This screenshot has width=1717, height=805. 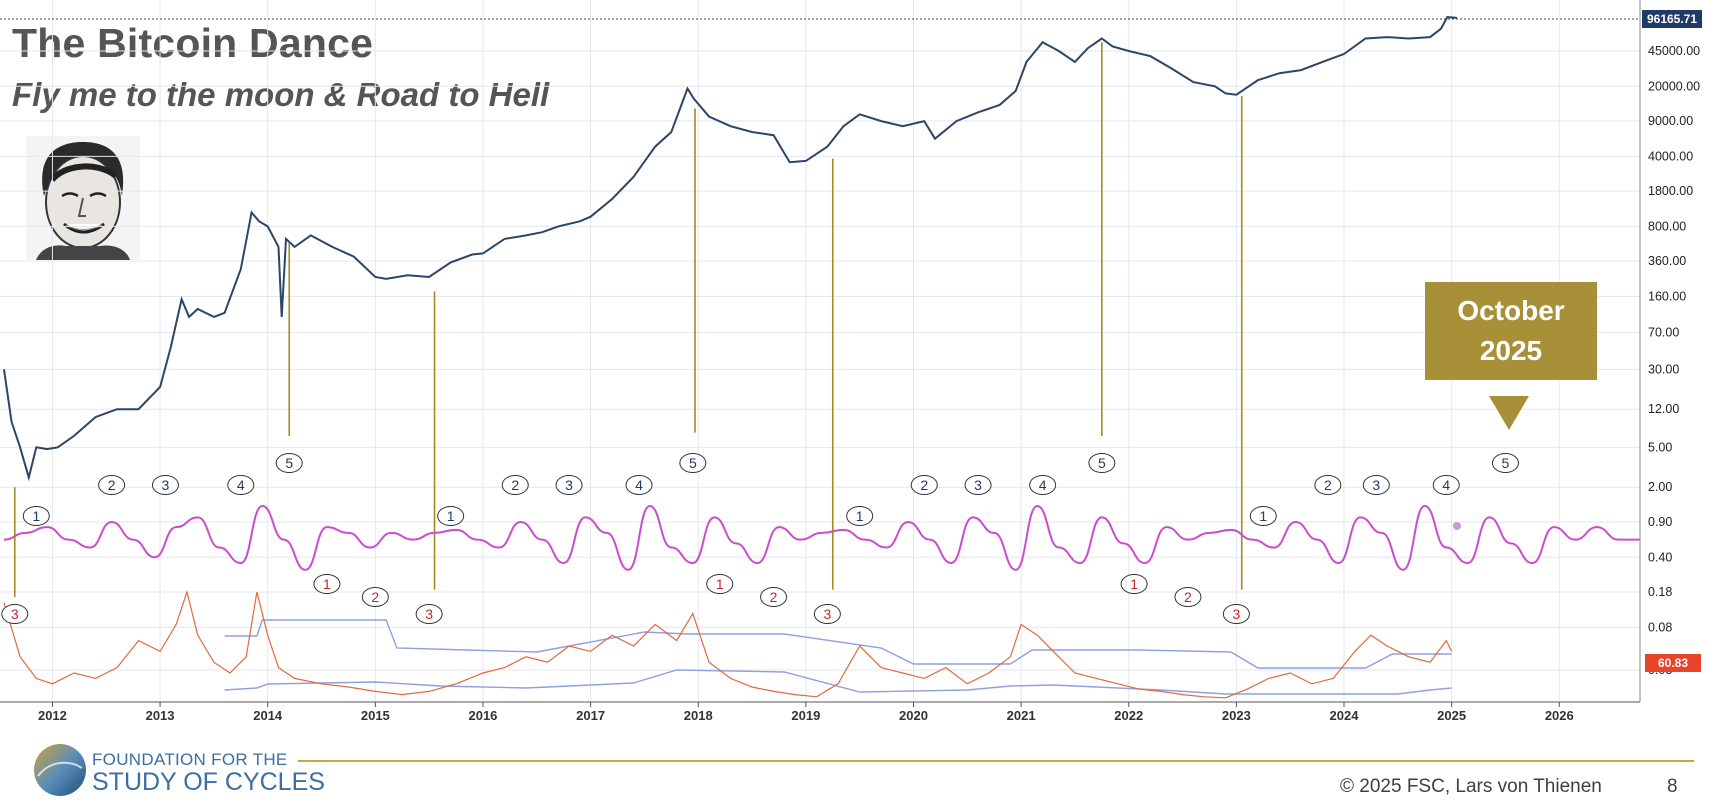 What do you see at coordinates (190, 759) in the screenshot?
I see `org-name-line1: FOUNDATION FOR THE` at bounding box center [190, 759].